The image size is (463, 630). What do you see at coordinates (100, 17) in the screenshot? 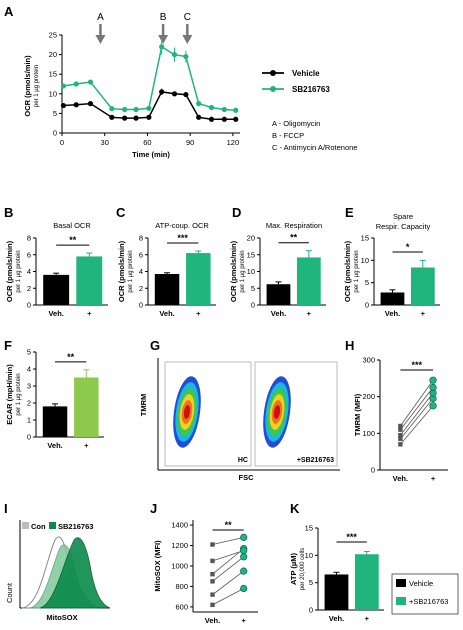
I see `injection-label: A` at bounding box center [100, 17].